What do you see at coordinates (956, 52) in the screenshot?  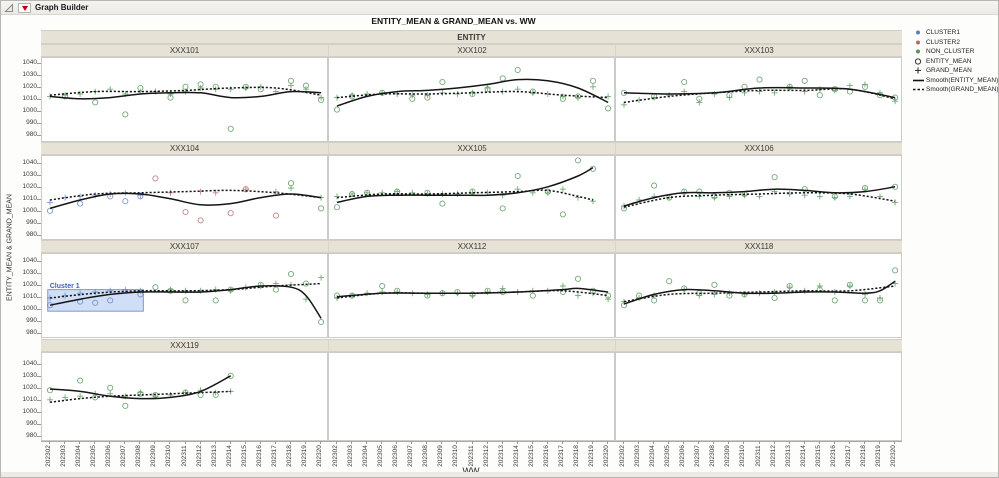 I see `legend-item-non-cluster: NON_CLUSTER` at bounding box center [956, 52].